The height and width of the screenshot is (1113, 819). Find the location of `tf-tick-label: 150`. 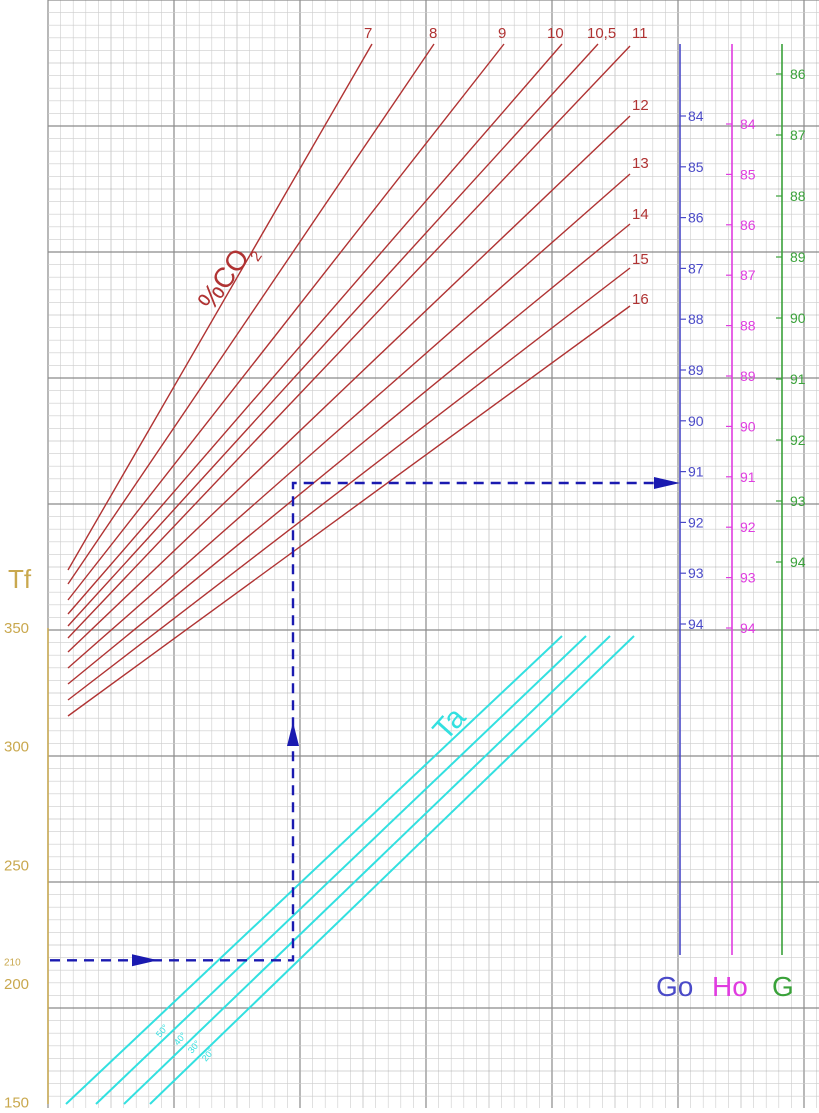

tf-tick-label: 150 is located at coordinates (16, 1101).